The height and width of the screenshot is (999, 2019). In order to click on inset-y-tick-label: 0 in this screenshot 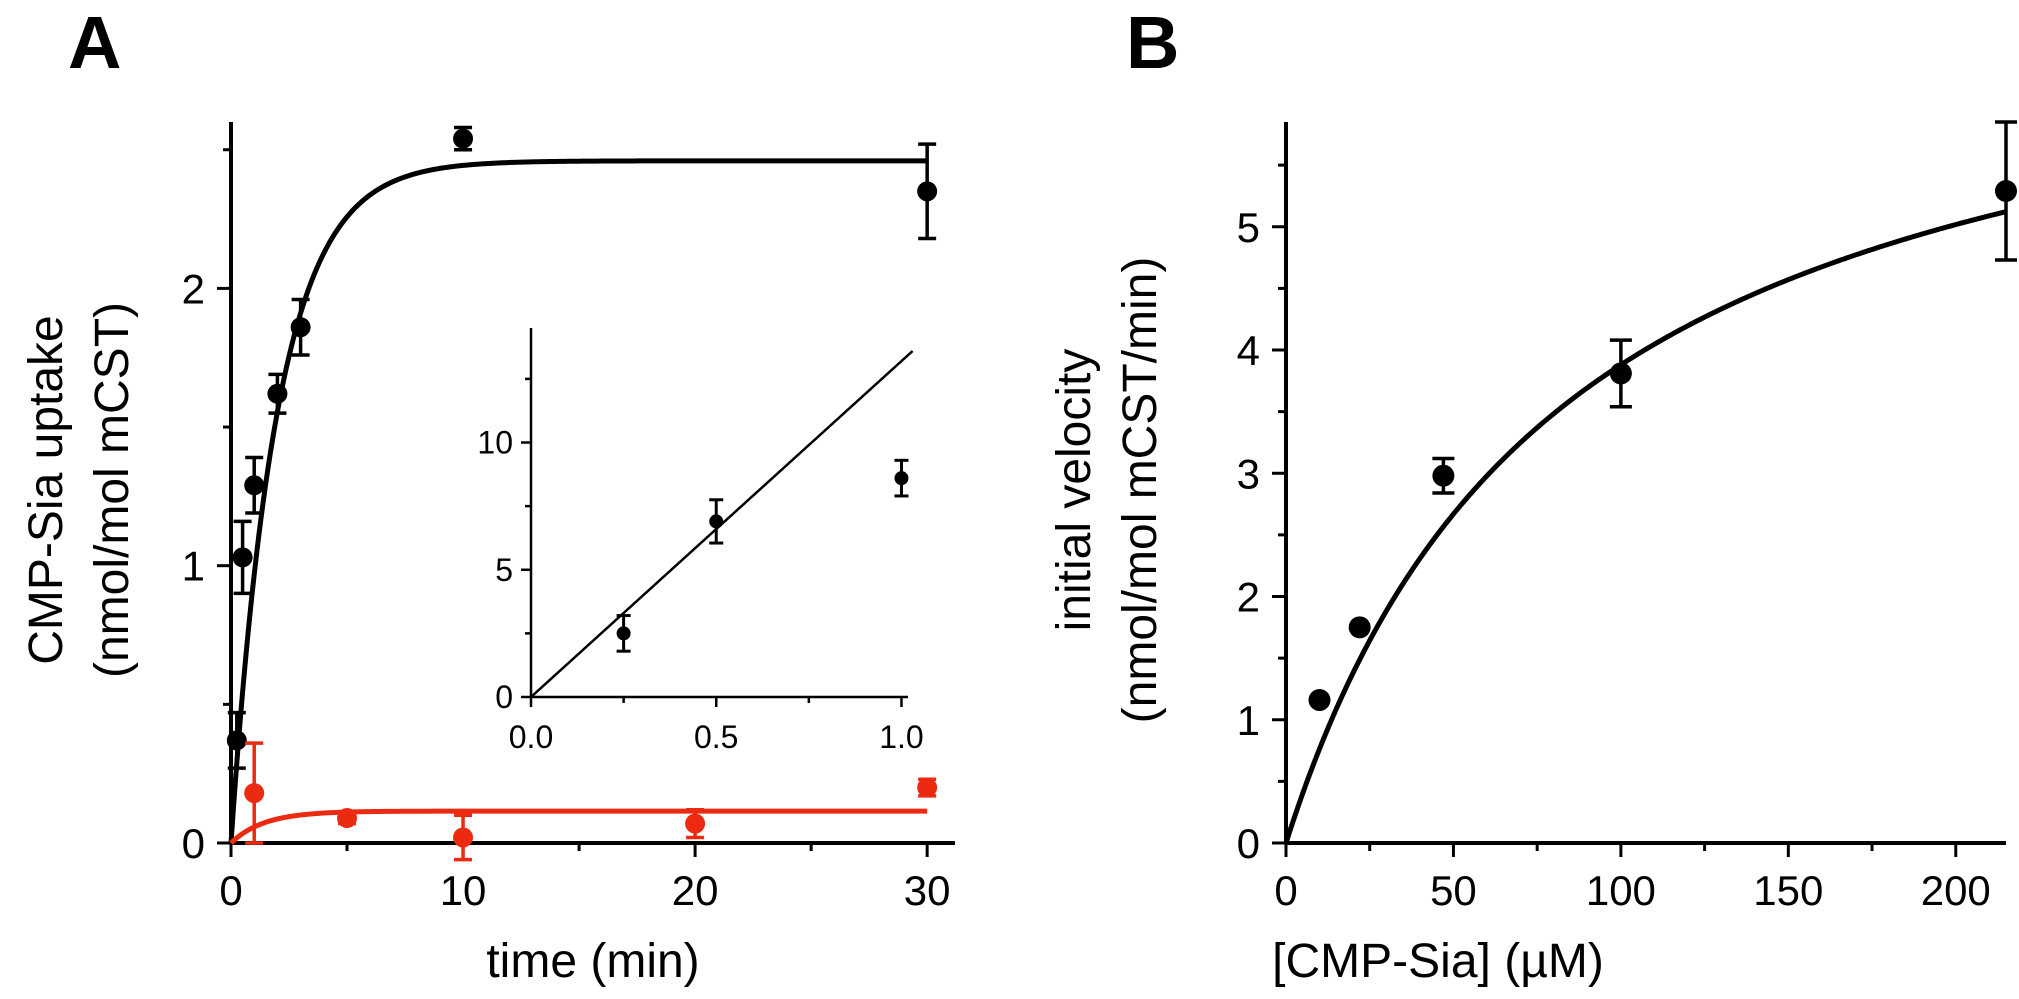, I will do `click(504, 697)`.